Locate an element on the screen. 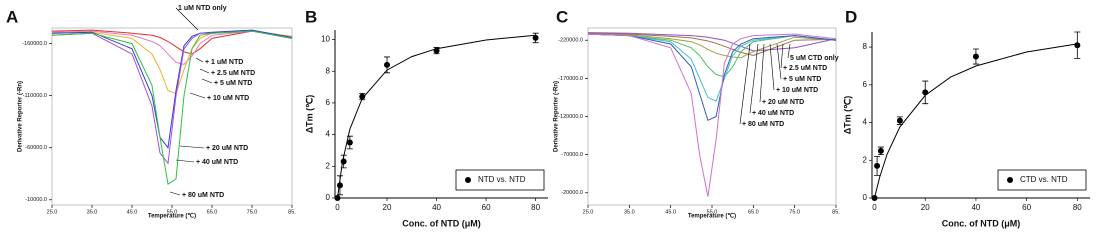 The height and width of the screenshot is (240, 1099). y-tick-label: 10 is located at coordinates (325, 39).